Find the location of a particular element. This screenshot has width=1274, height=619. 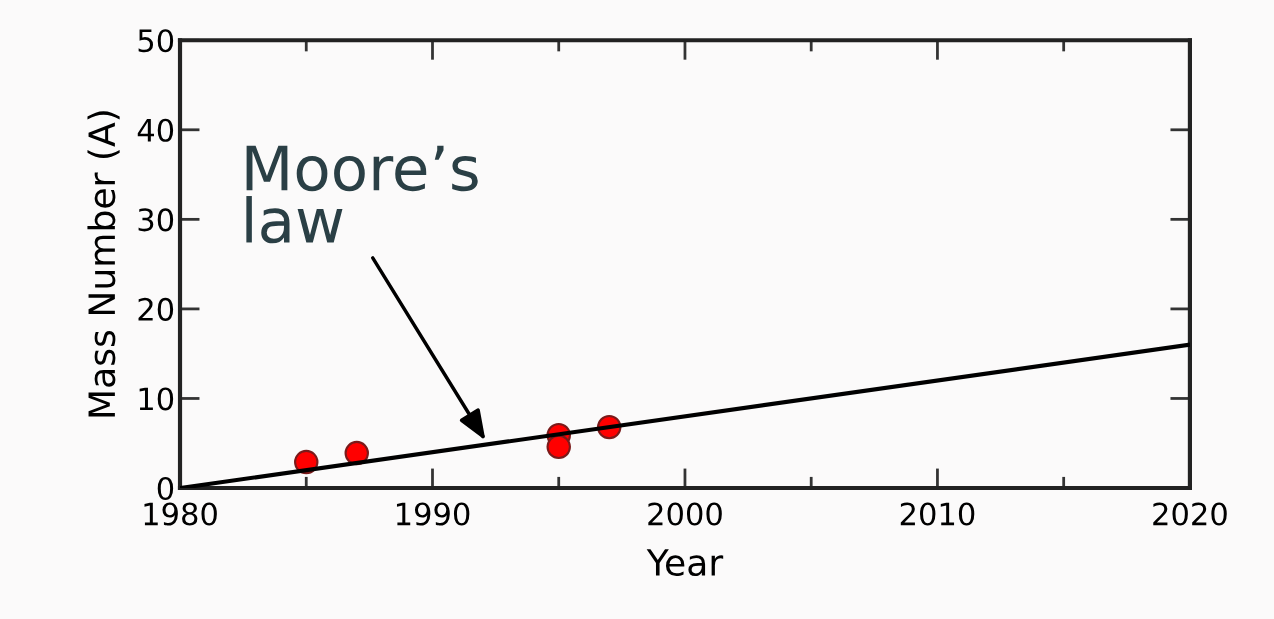

y-axis-title: Mass Number (A) is located at coordinates (103, 264).